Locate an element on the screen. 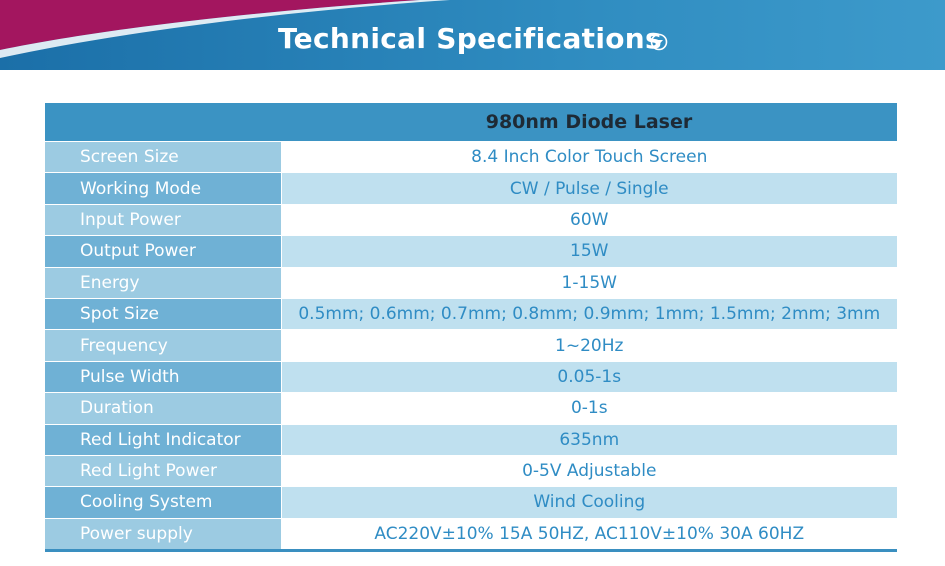 The height and width of the screenshot is (566, 945). spec-label: Frequency is located at coordinates (163, 345).